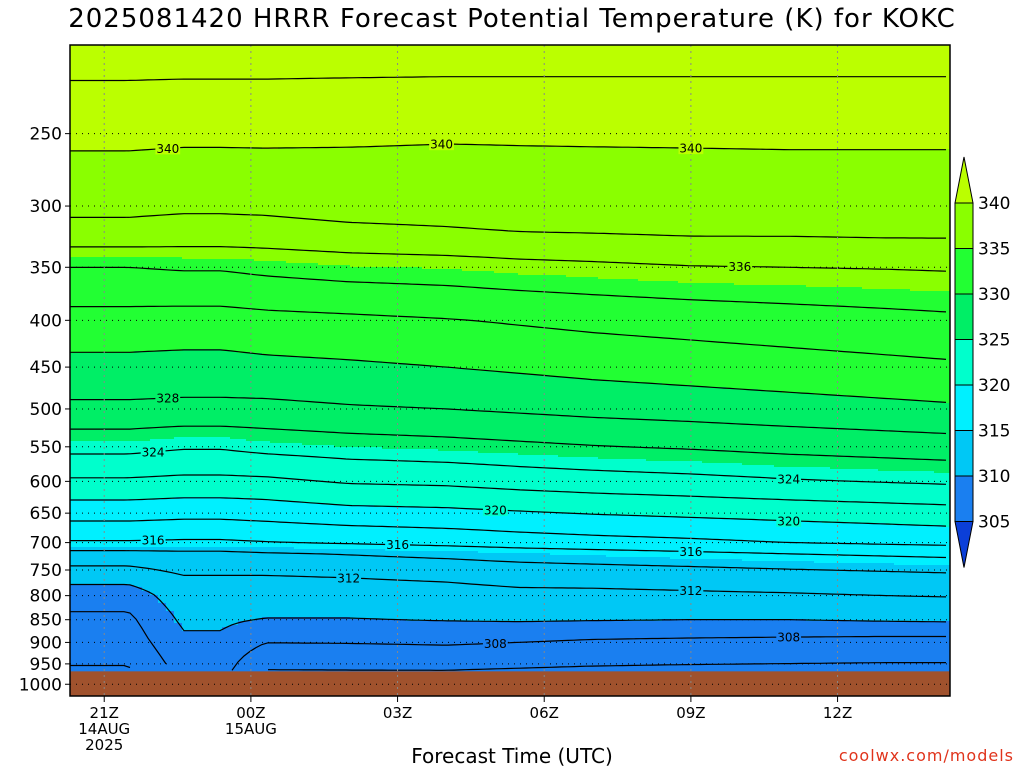 The height and width of the screenshot is (768, 1024). Describe the element at coordinates (46, 448) in the screenshot. I see `y-tick-label: 550` at that location.